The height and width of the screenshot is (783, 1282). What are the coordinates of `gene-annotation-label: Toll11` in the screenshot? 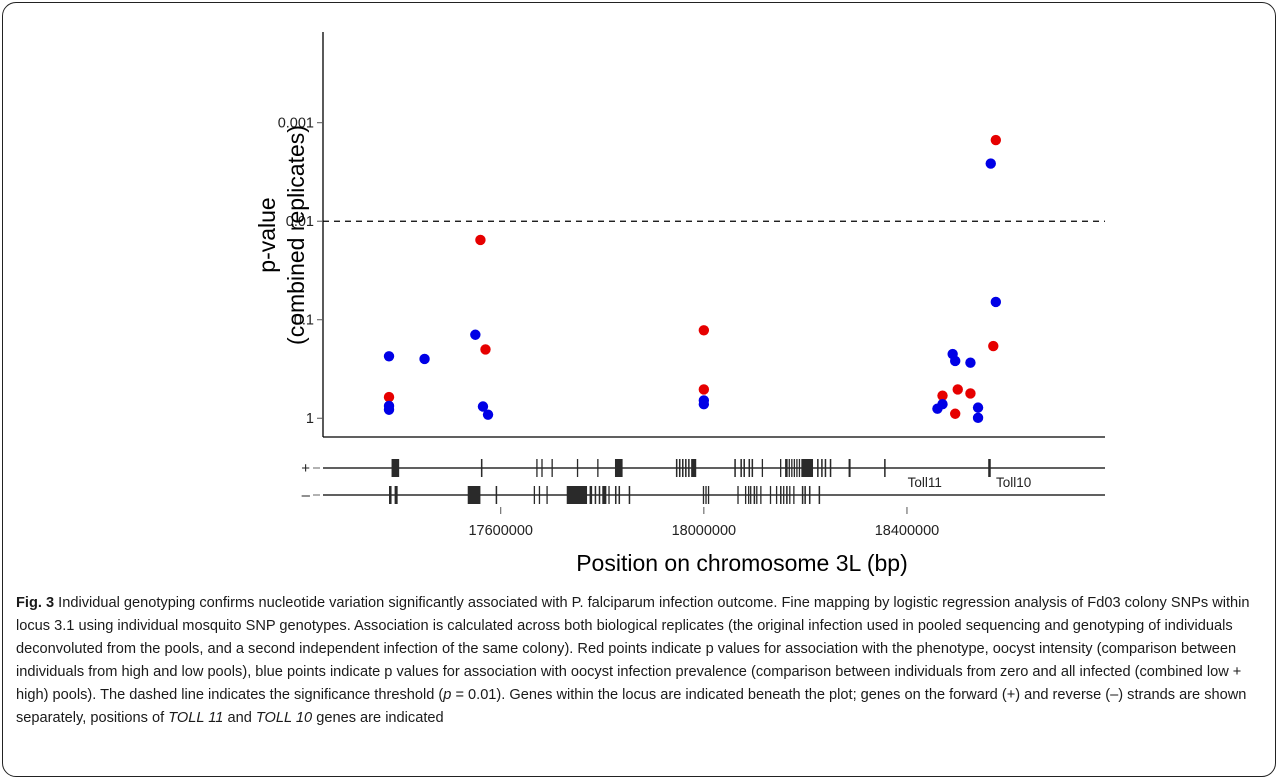 It's located at (925, 482).